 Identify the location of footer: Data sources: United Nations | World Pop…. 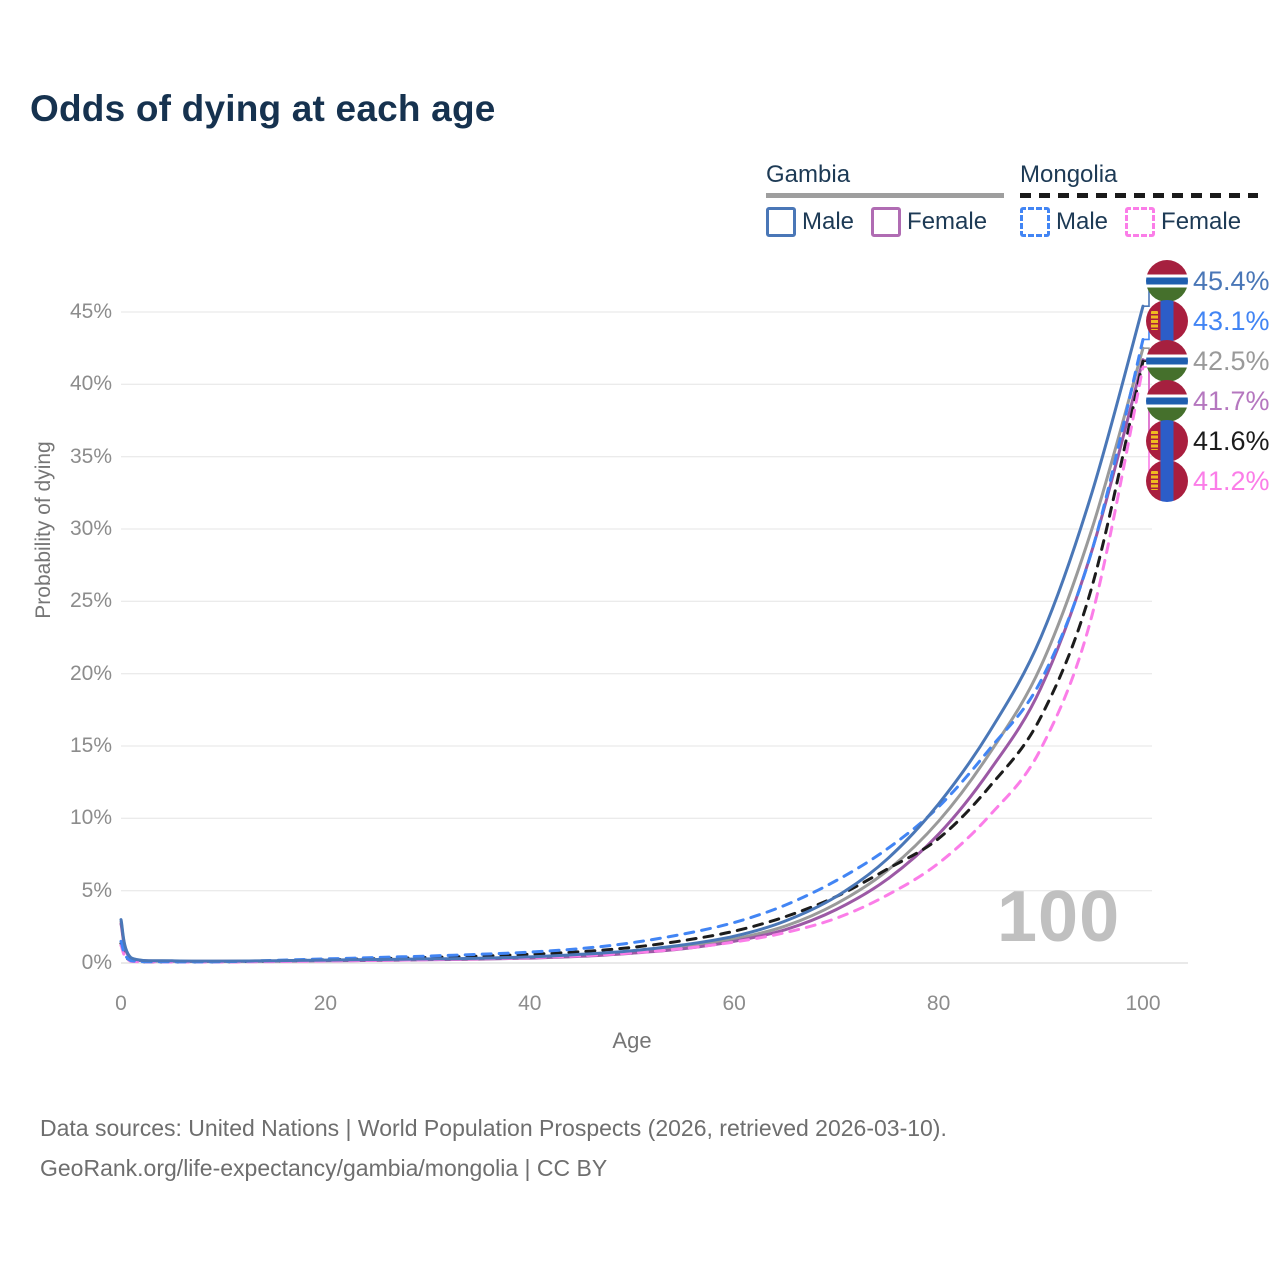
(493, 1148).